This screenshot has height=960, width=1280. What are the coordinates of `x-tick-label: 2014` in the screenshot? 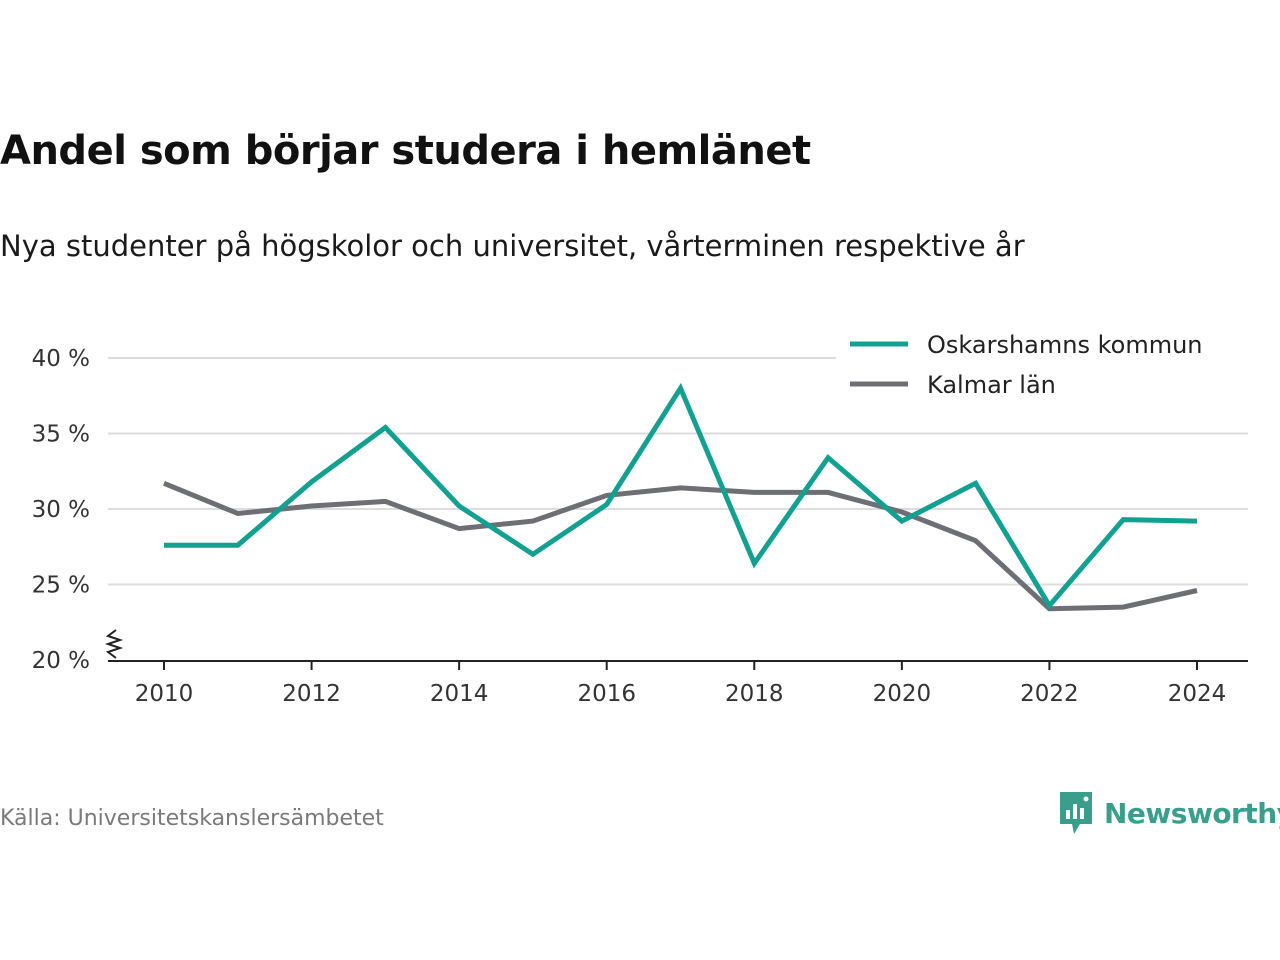 It's located at (459, 694).